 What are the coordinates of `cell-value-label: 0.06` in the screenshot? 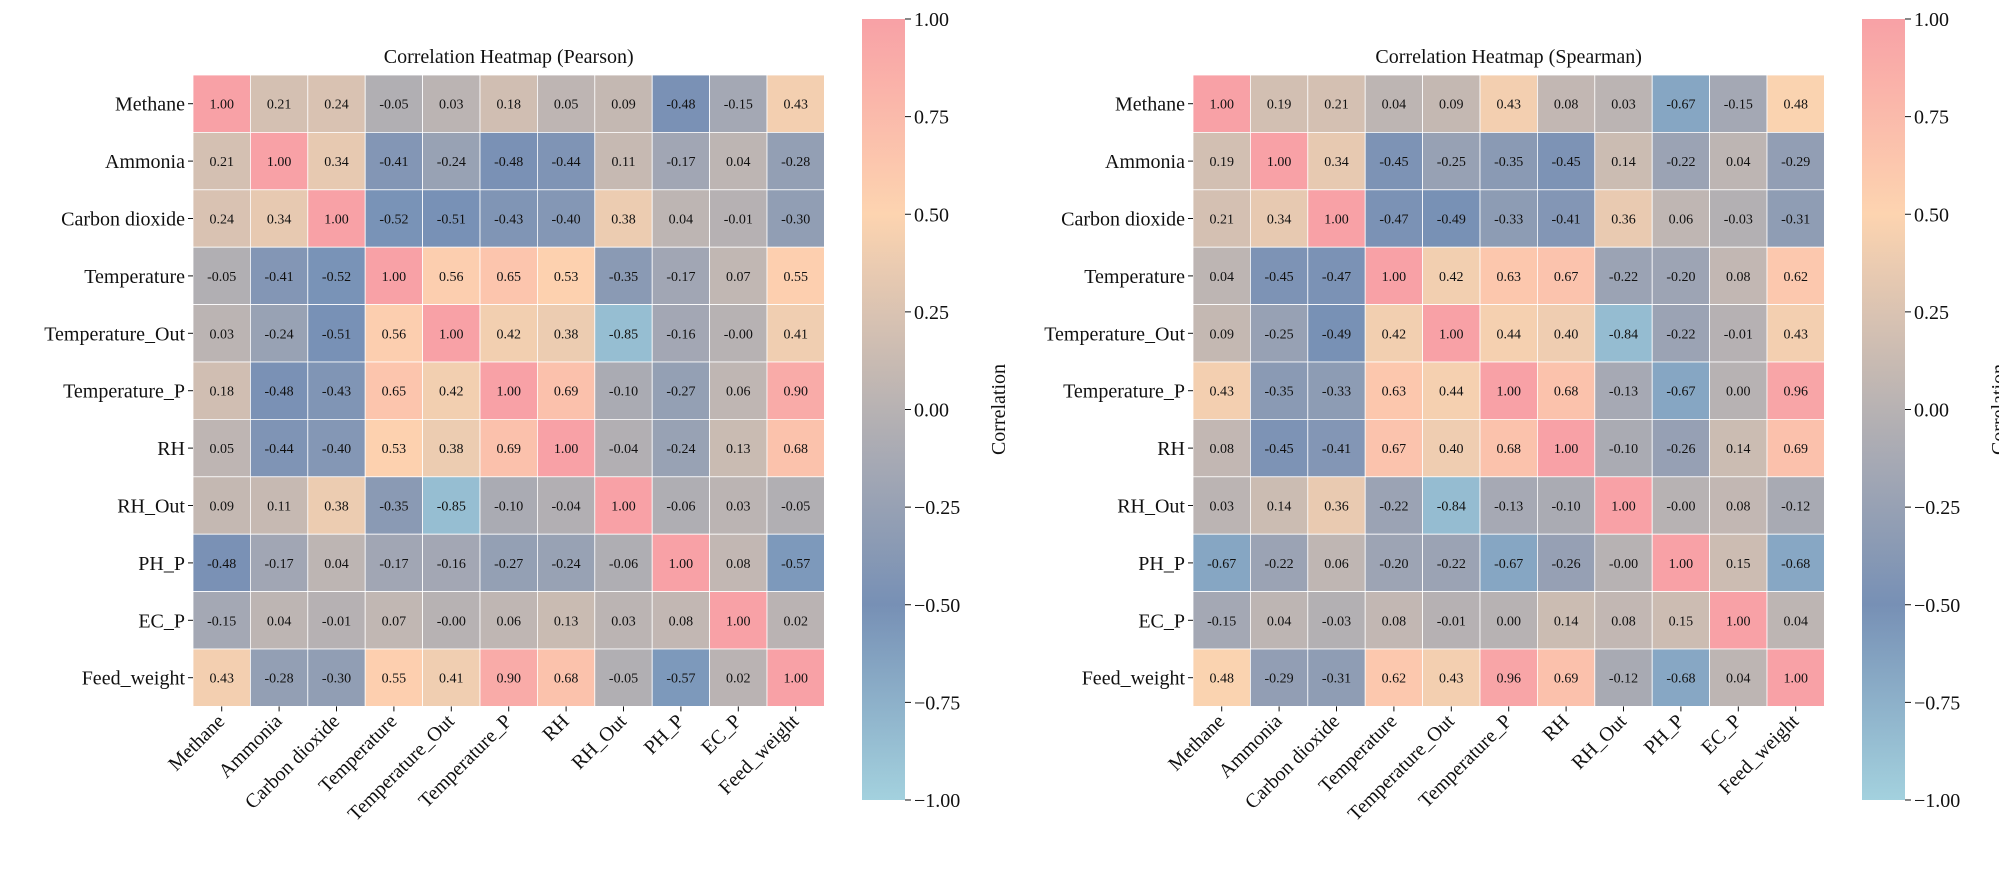 It's located at (1336, 564).